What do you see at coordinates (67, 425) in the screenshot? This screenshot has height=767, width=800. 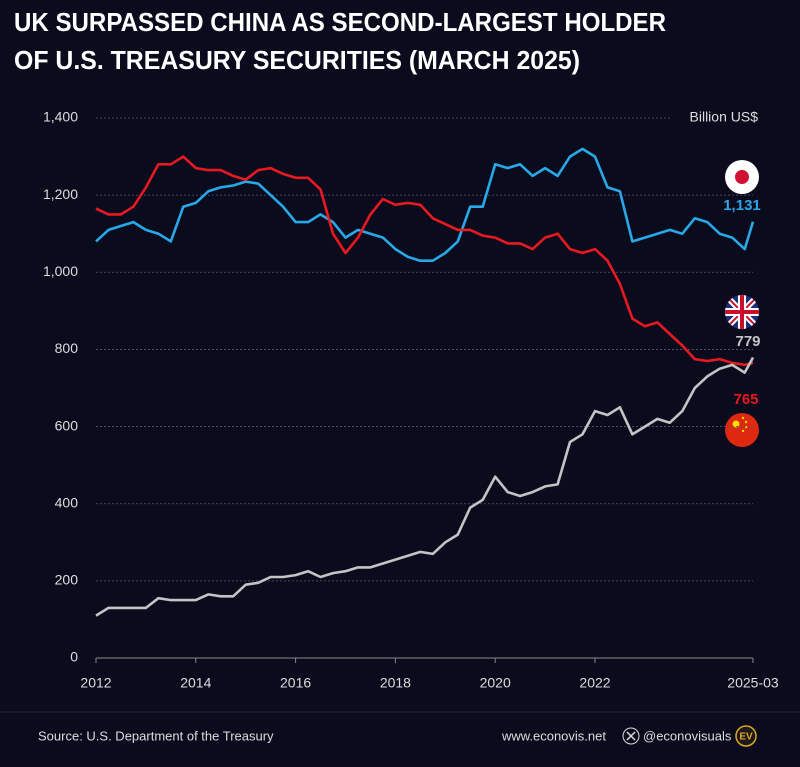 I see `y-tick-label: 600` at bounding box center [67, 425].